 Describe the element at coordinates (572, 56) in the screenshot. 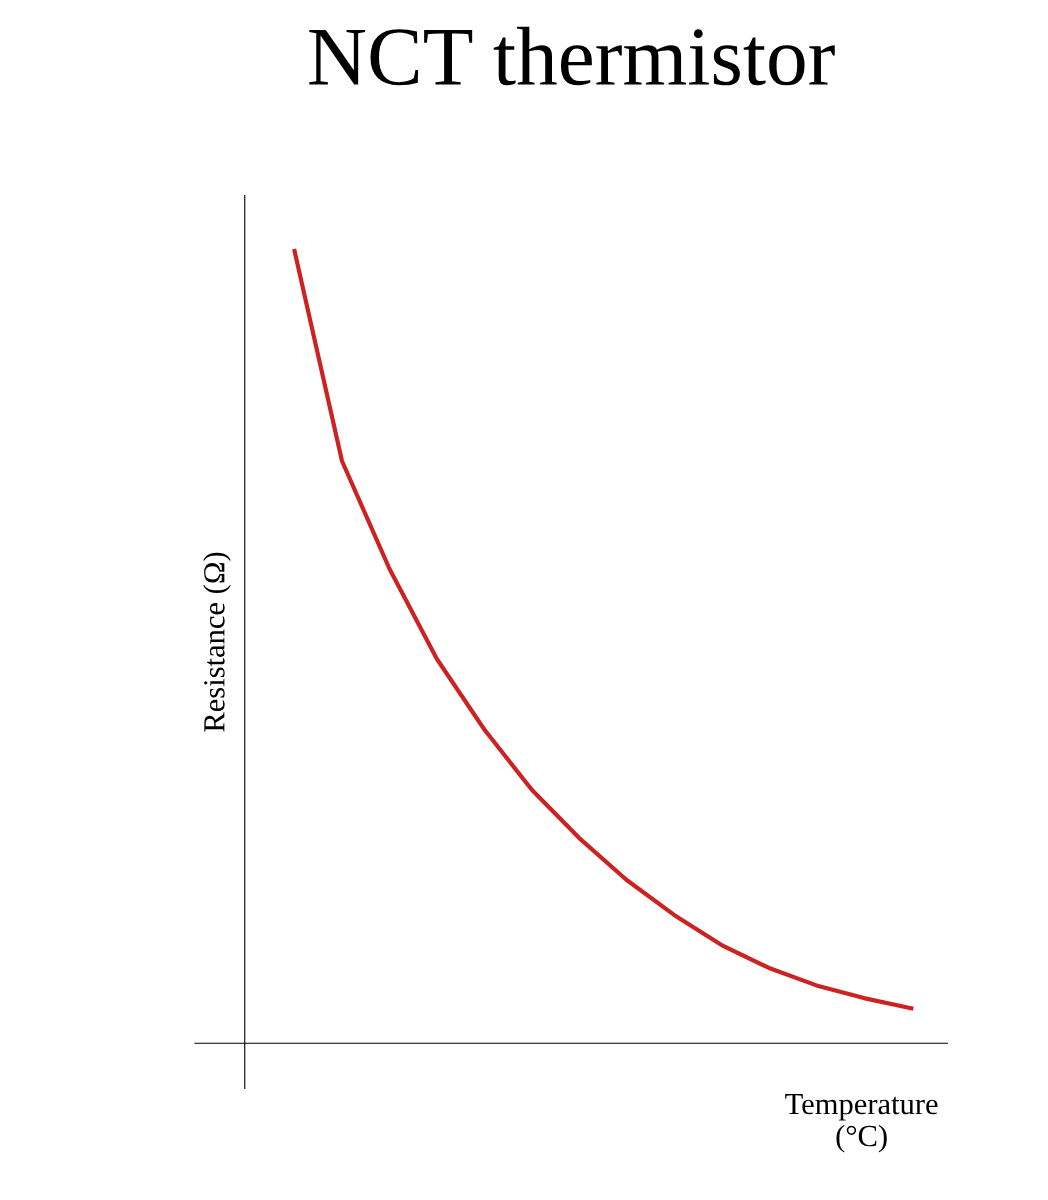

I see `chart-title: NCT thermistor` at that location.